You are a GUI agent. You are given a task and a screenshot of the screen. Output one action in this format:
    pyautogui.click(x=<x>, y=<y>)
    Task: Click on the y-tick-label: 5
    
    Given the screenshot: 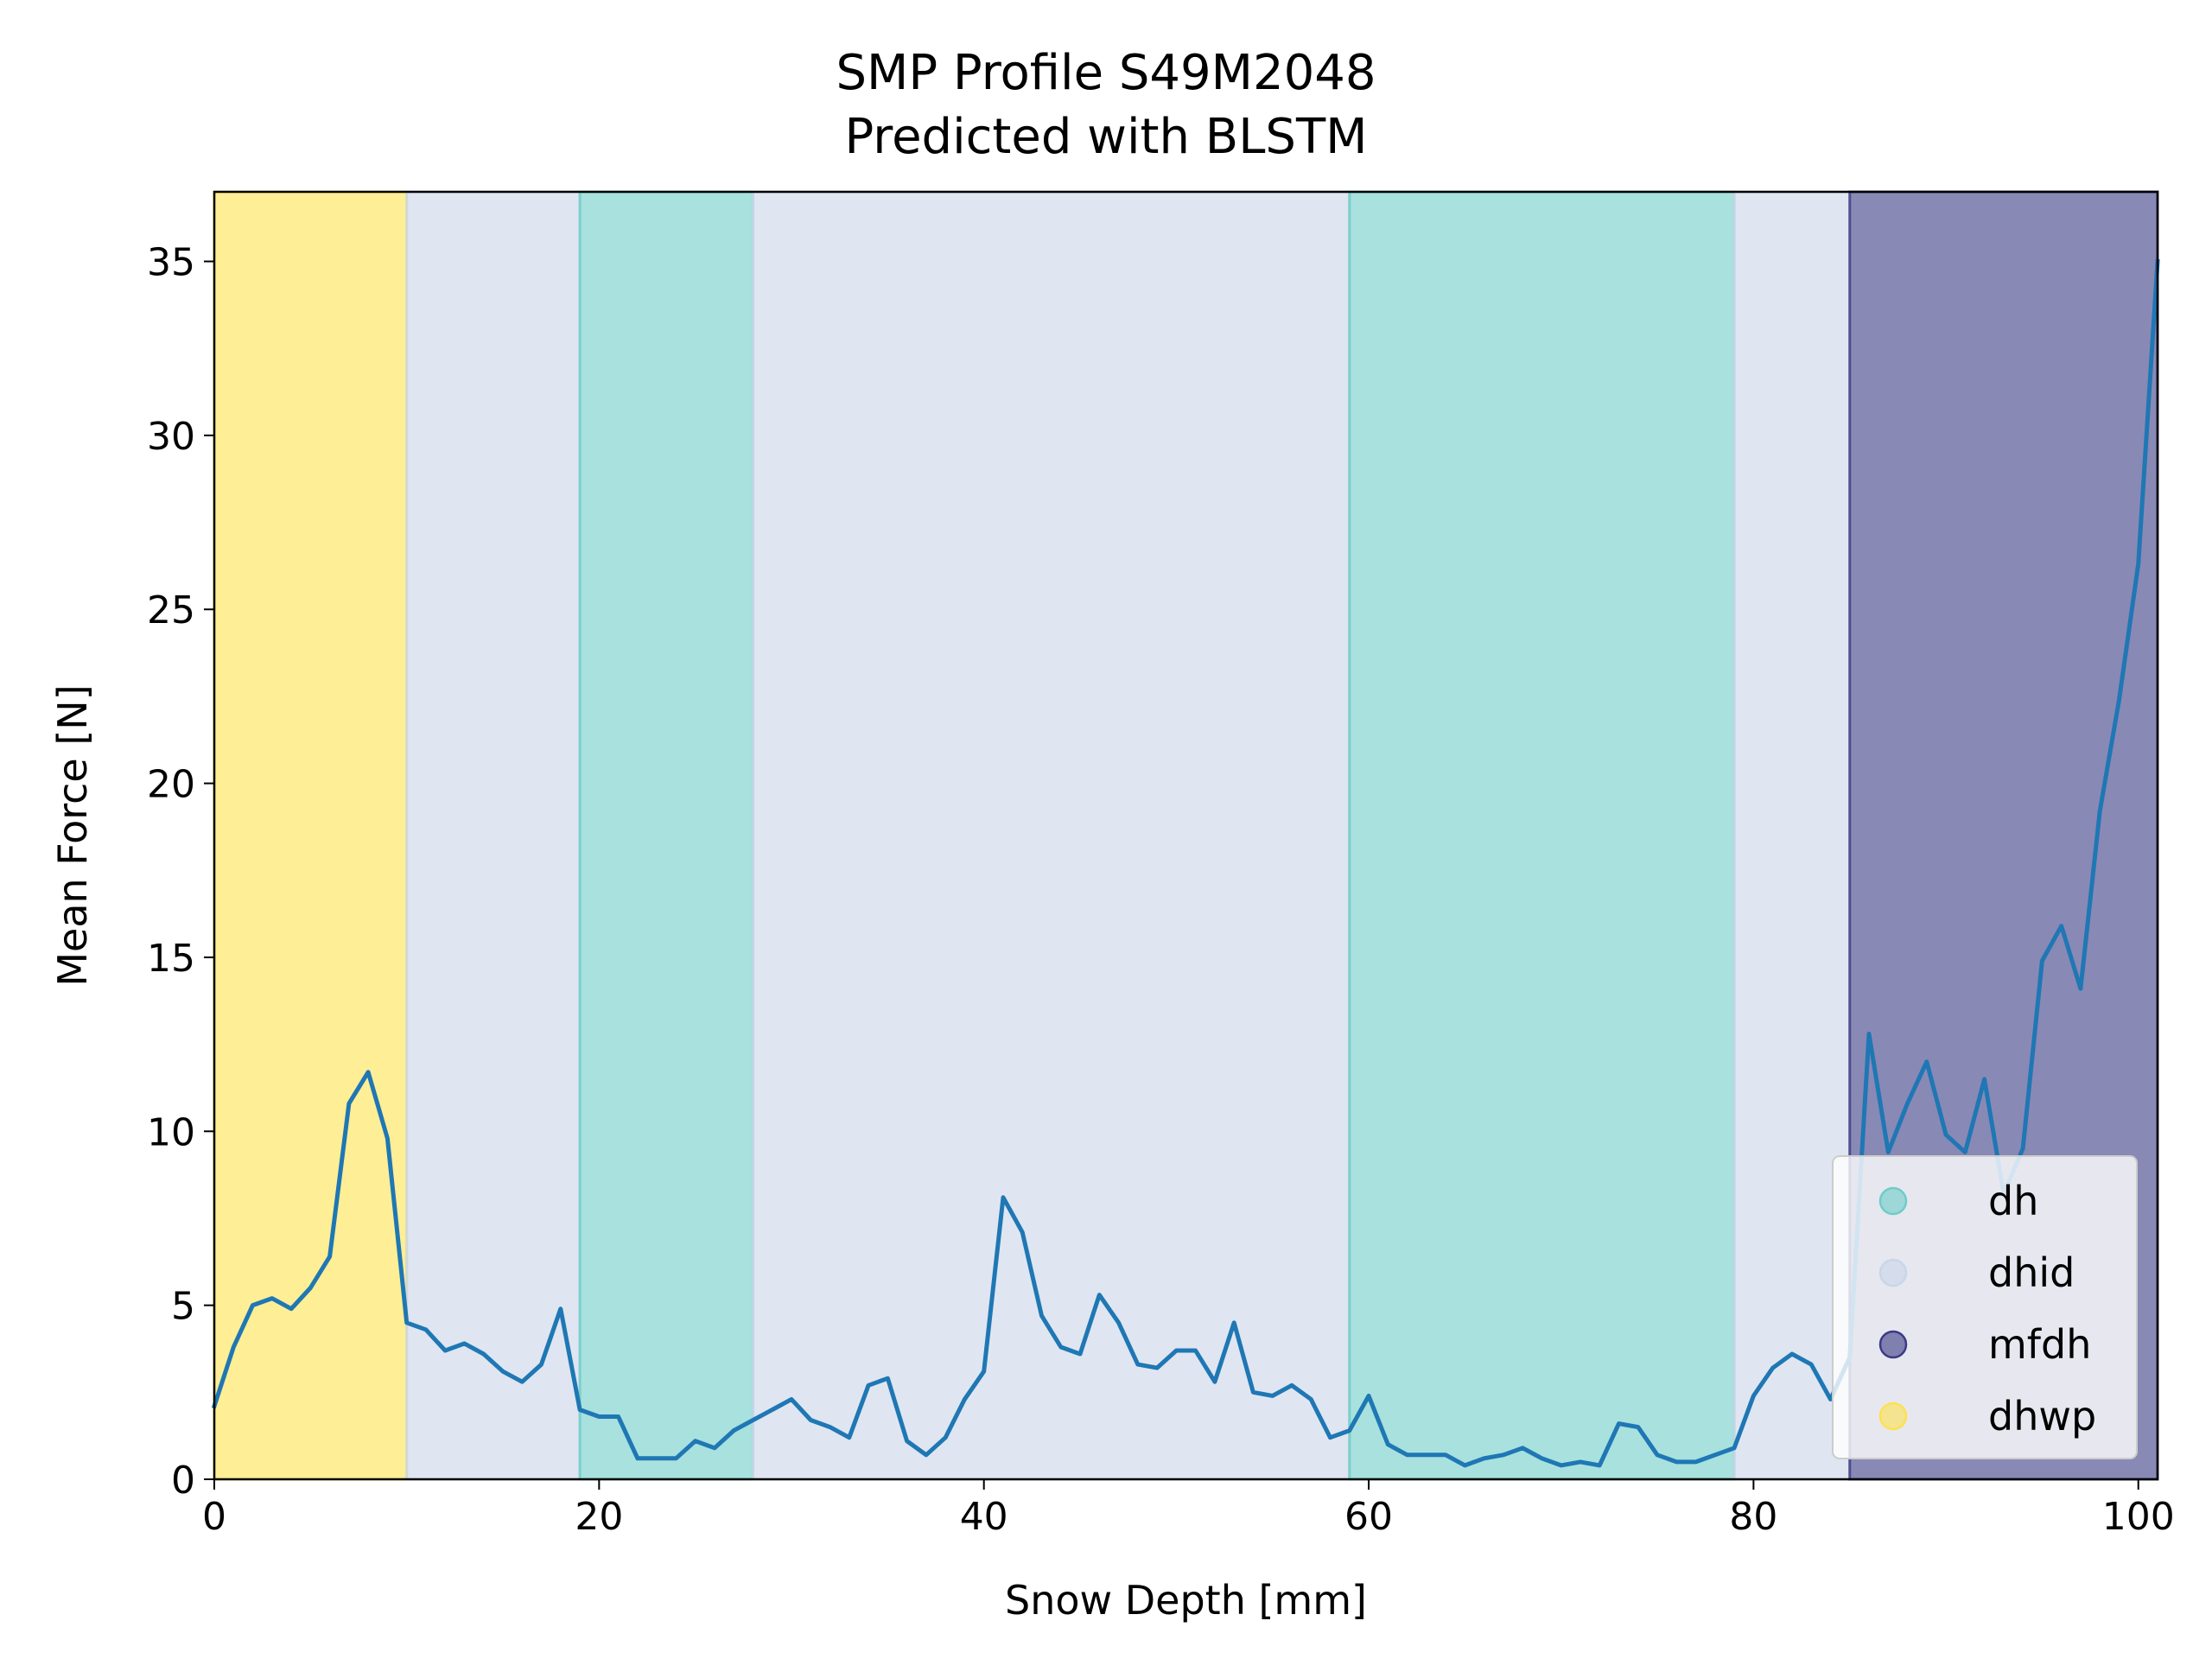 What is the action you would take?
    pyautogui.click(x=183, y=1307)
    